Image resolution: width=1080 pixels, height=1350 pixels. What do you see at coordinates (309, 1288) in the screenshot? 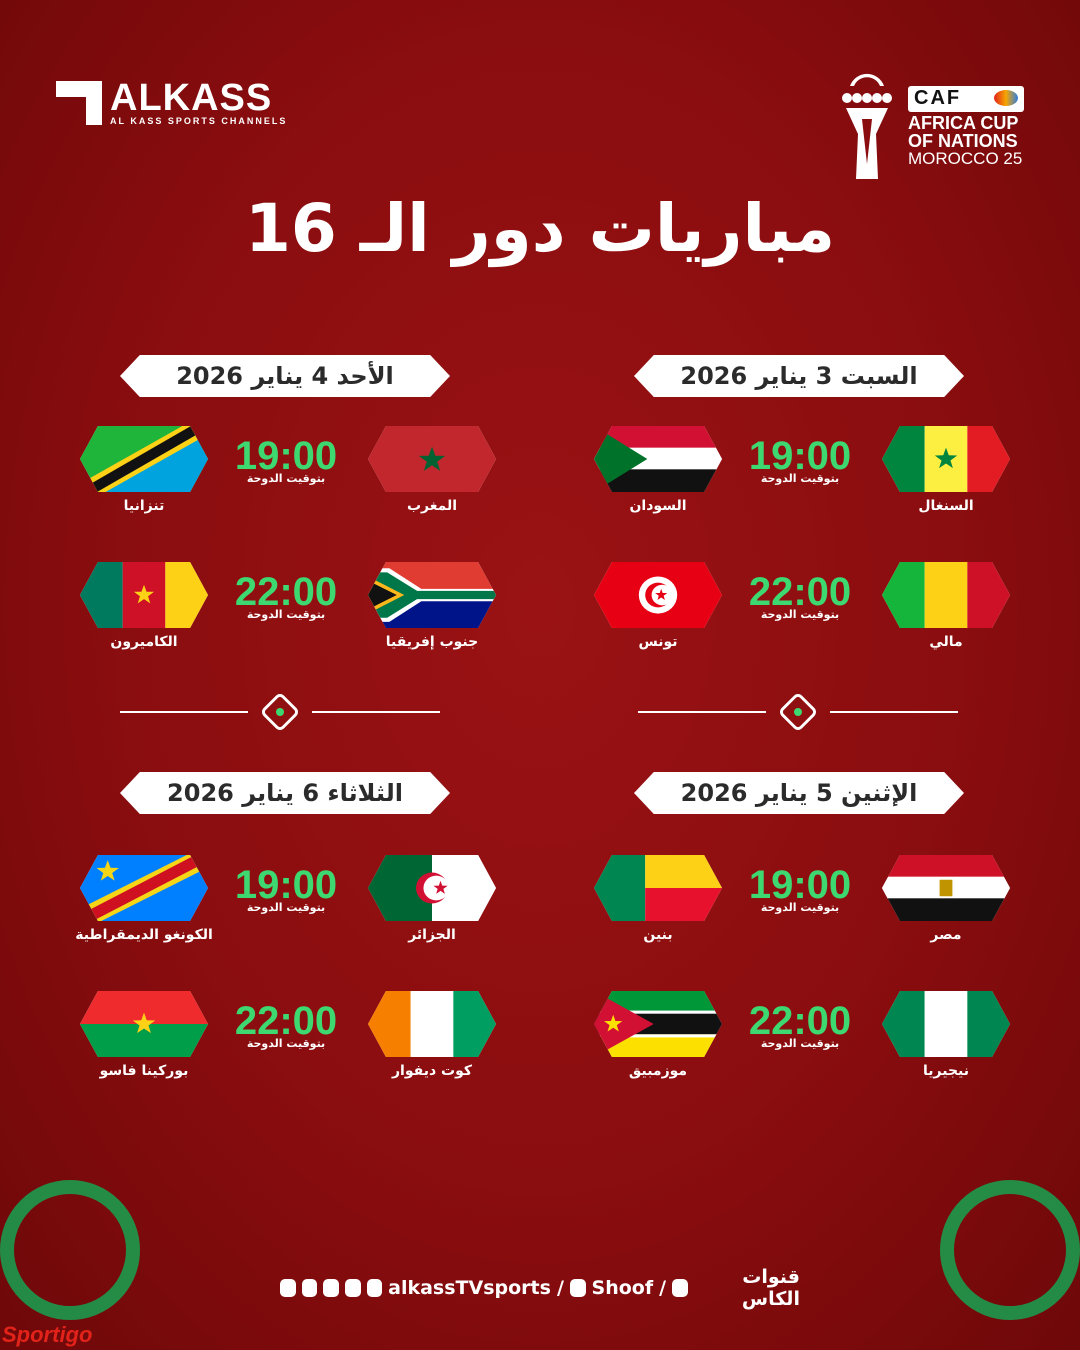
I see `facebook-icon` at bounding box center [309, 1288].